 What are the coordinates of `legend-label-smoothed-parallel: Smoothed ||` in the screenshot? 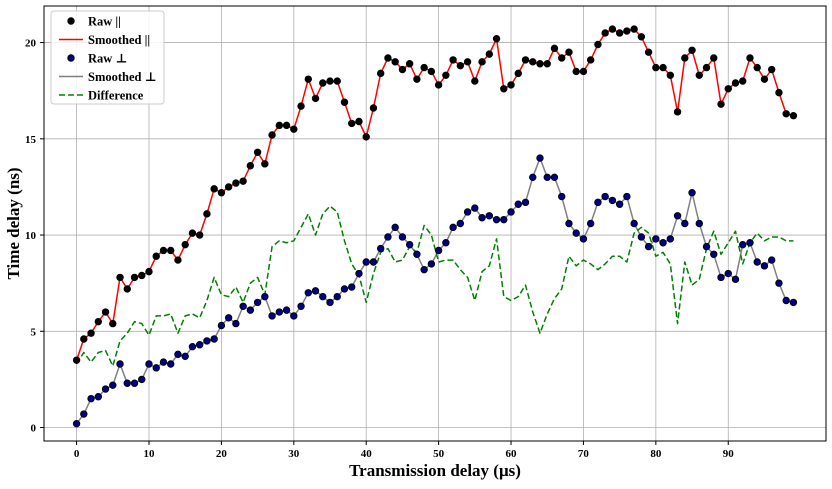 It's located at (119, 40).